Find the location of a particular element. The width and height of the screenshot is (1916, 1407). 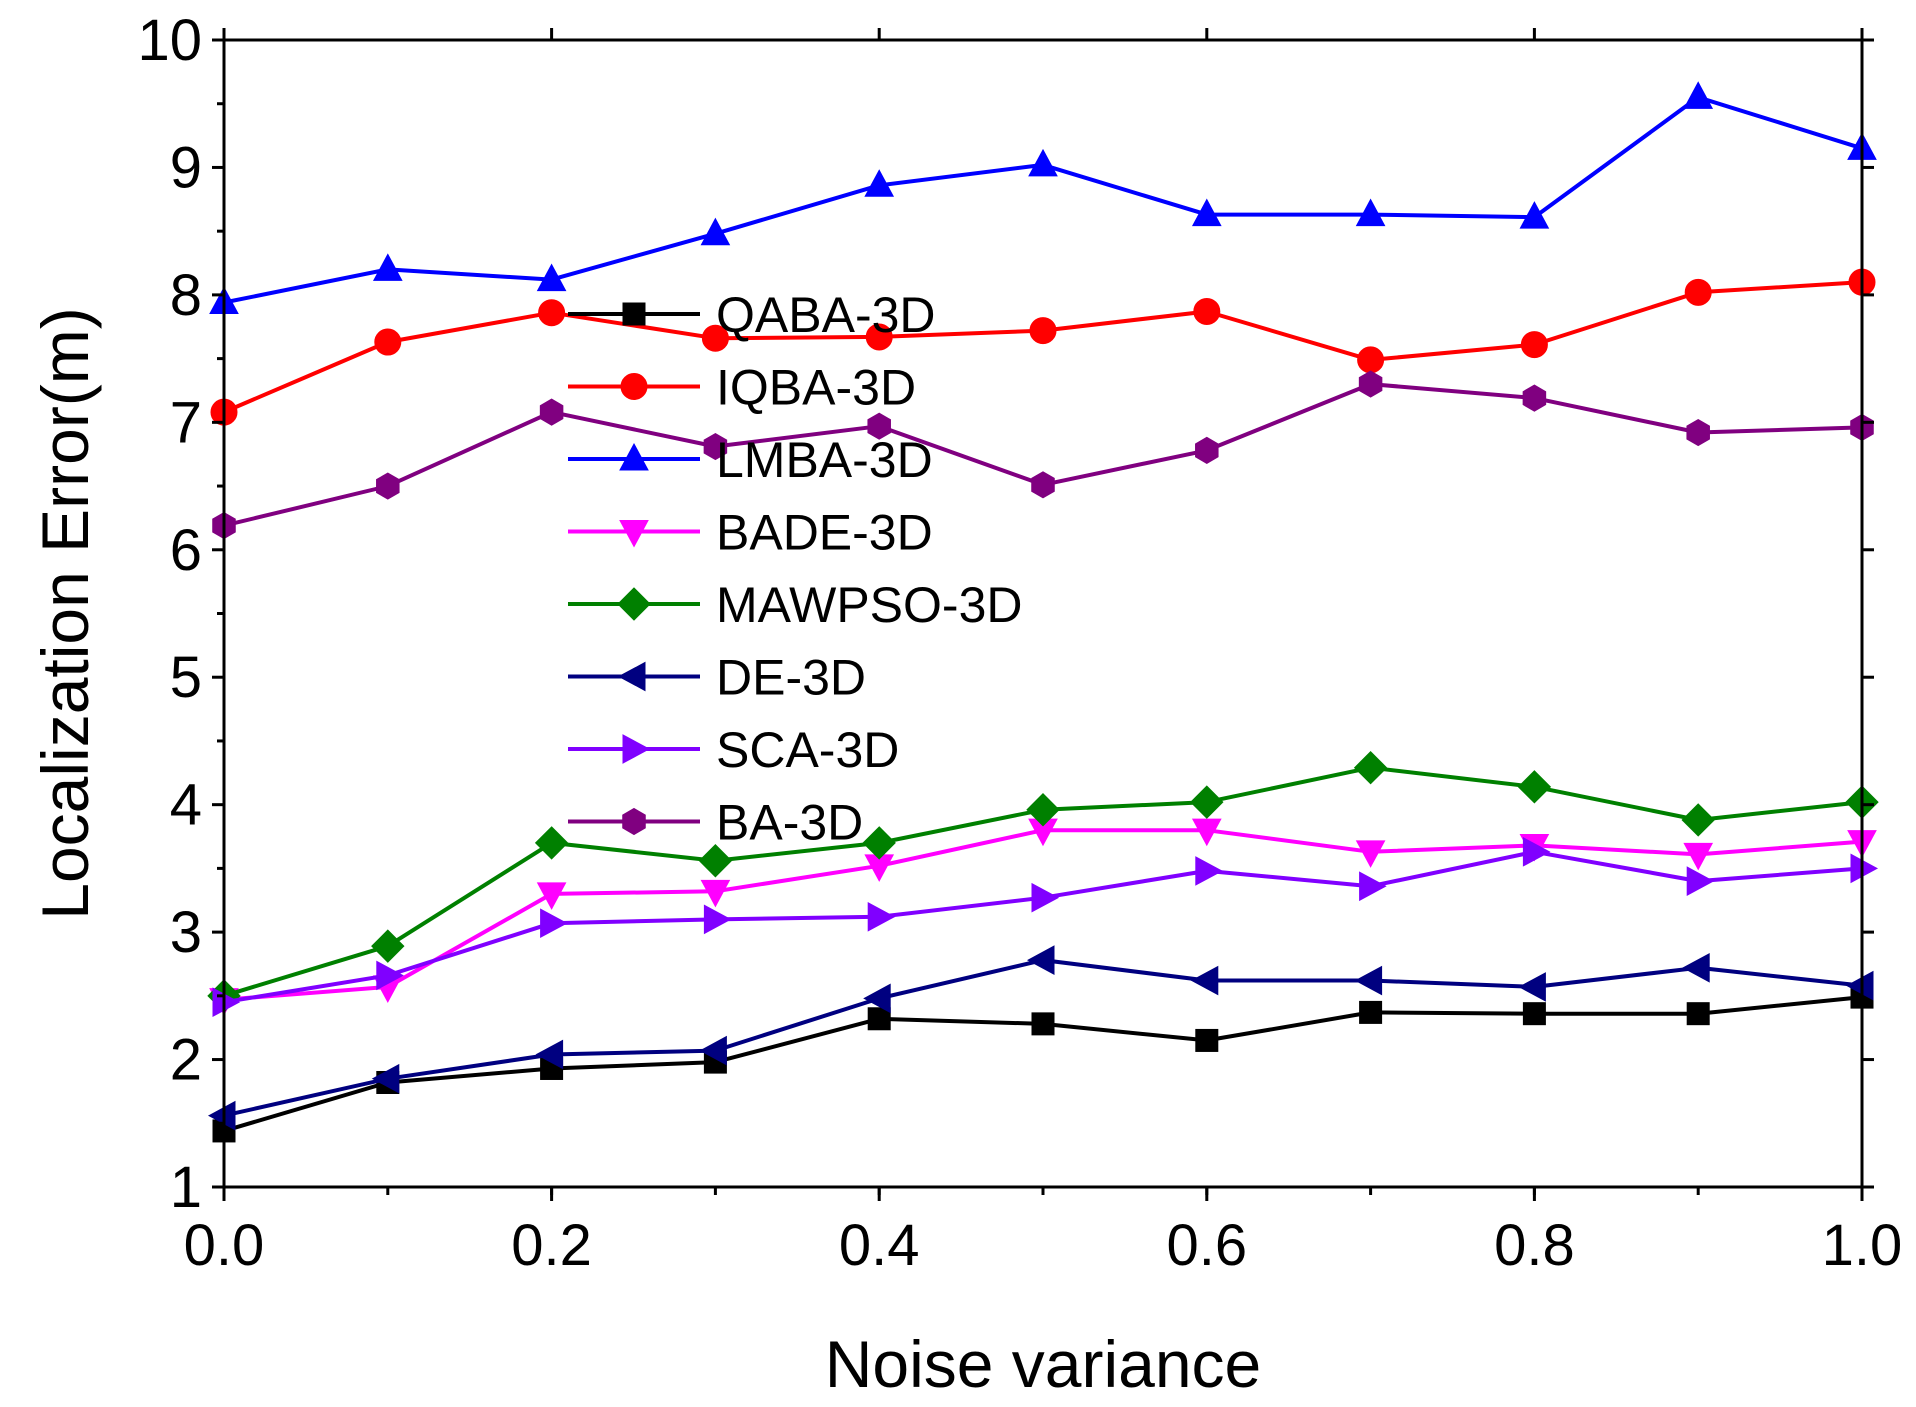

x-tick-label: 0.8 is located at coordinates (1534, 1245).